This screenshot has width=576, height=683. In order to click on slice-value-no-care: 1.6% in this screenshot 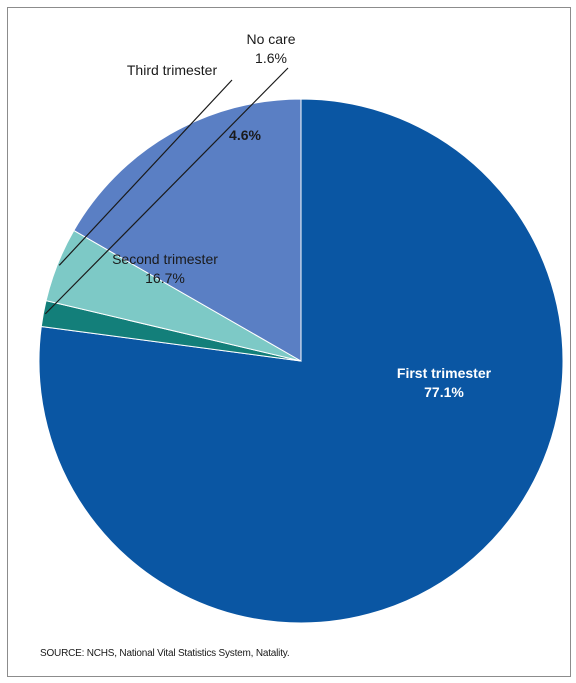, I will do `click(271, 58)`.